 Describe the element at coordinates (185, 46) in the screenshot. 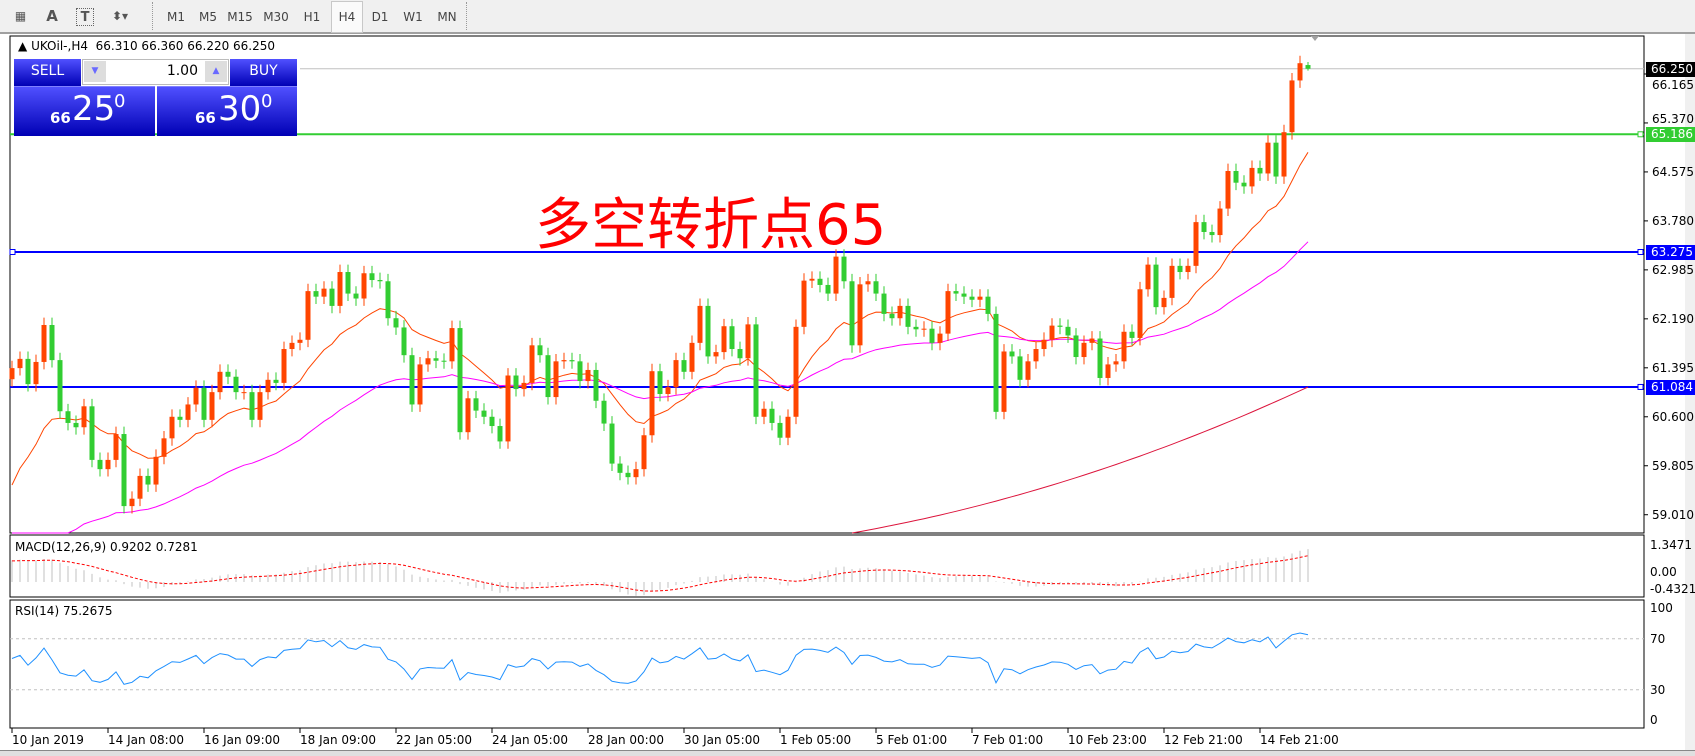

I see `ohlc-values: 66.310 66.360 66.220 66.250` at that location.